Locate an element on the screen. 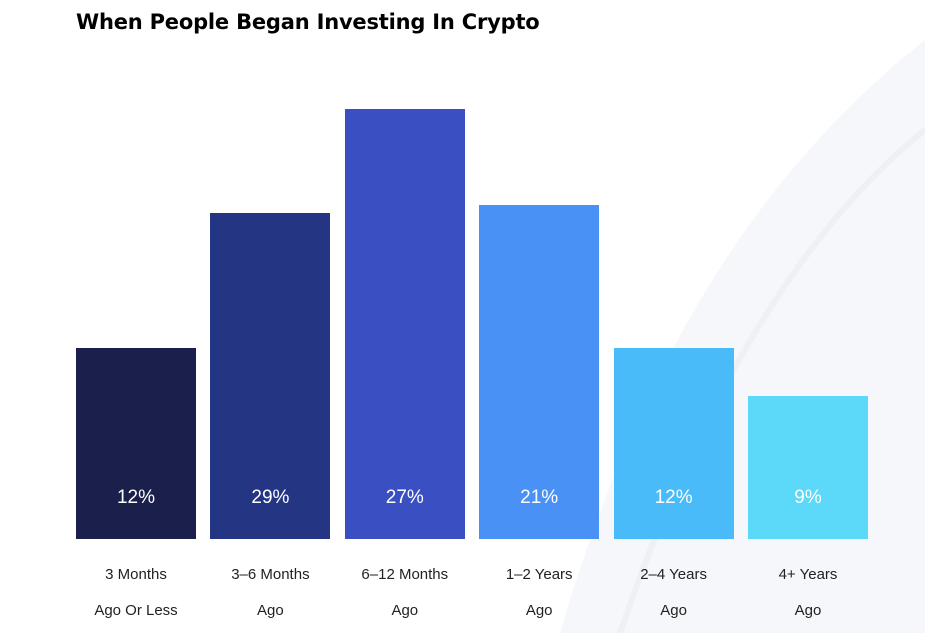 The height and width of the screenshot is (633, 925). category-label-line: 6–12 Months is located at coordinates (405, 574).